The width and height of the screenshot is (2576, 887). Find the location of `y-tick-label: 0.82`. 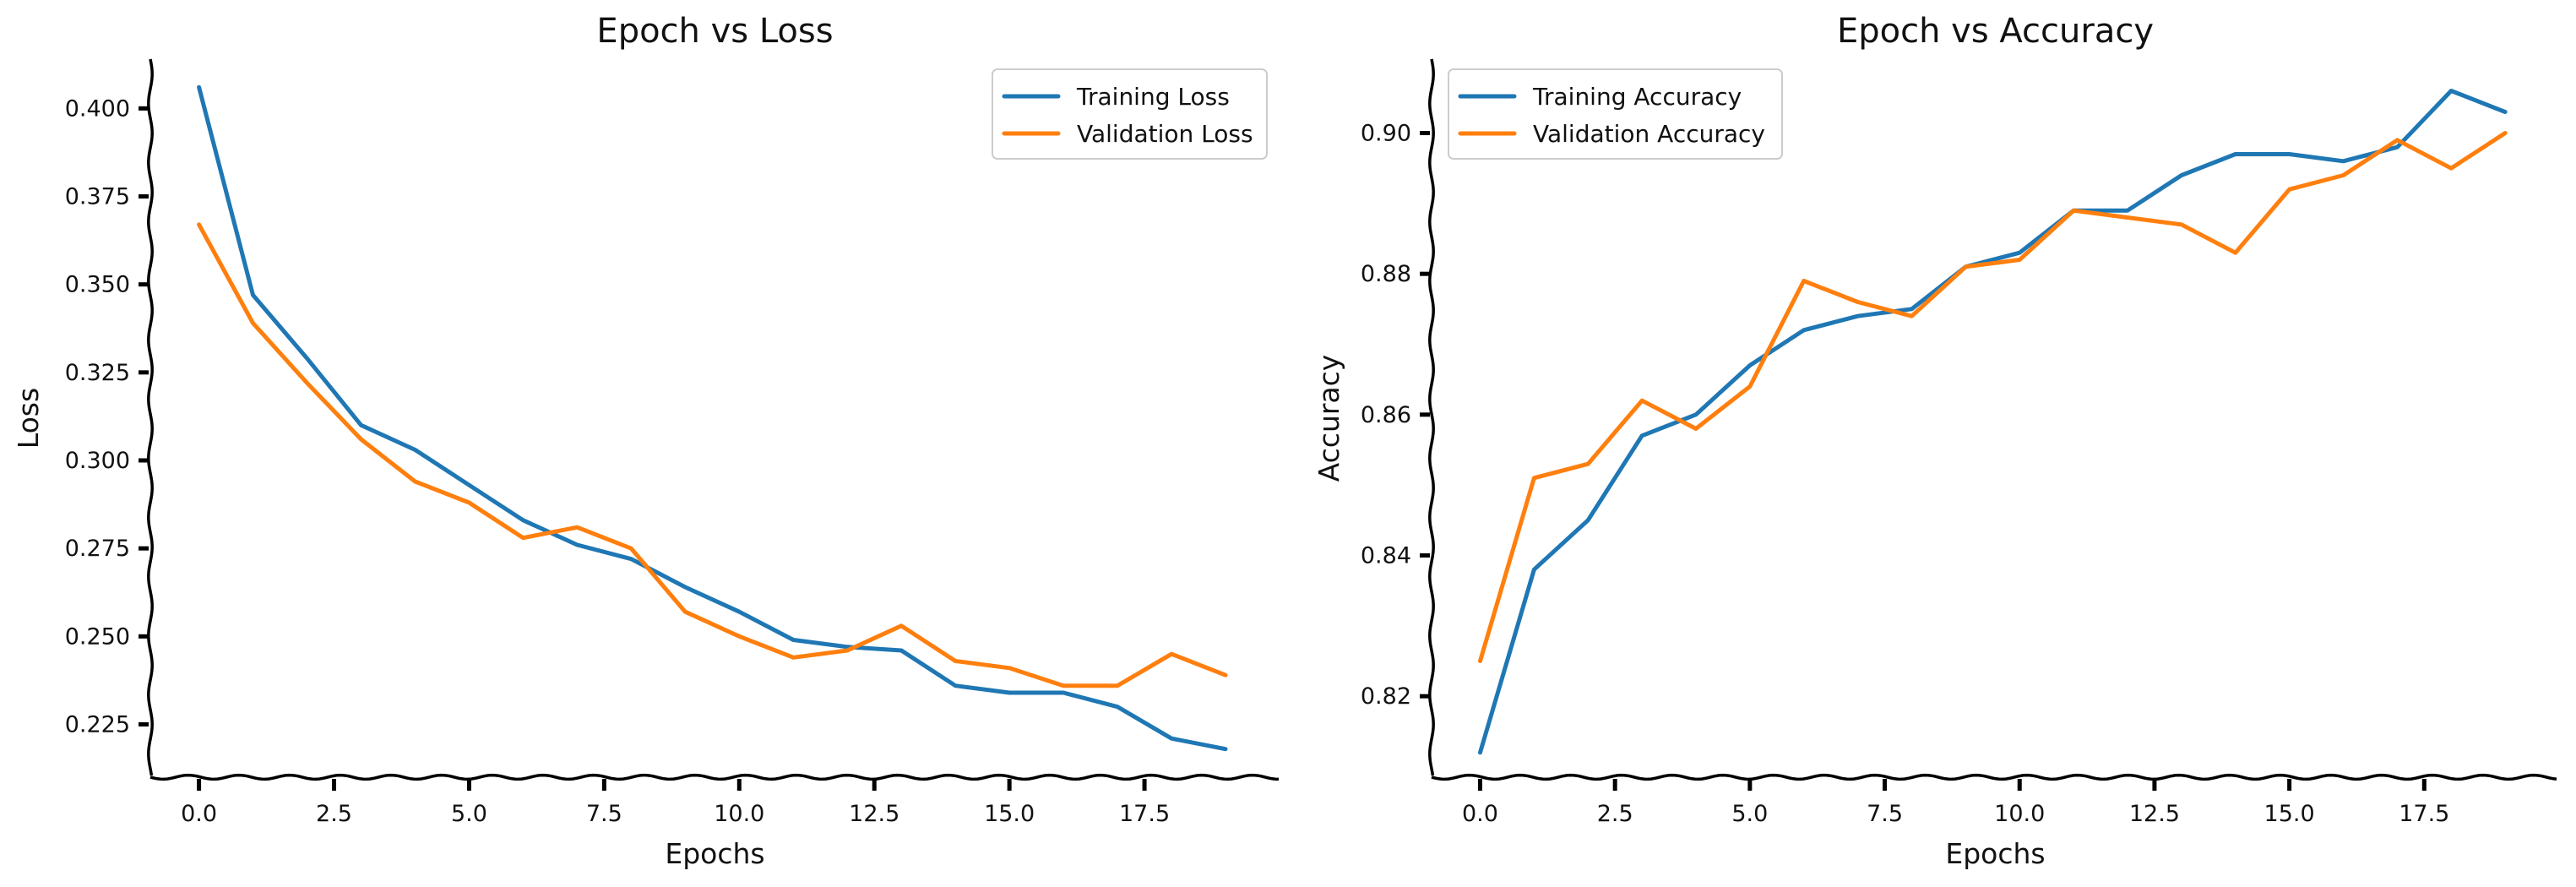

y-tick-label: 0.82 is located at coordinates (1386, 696).